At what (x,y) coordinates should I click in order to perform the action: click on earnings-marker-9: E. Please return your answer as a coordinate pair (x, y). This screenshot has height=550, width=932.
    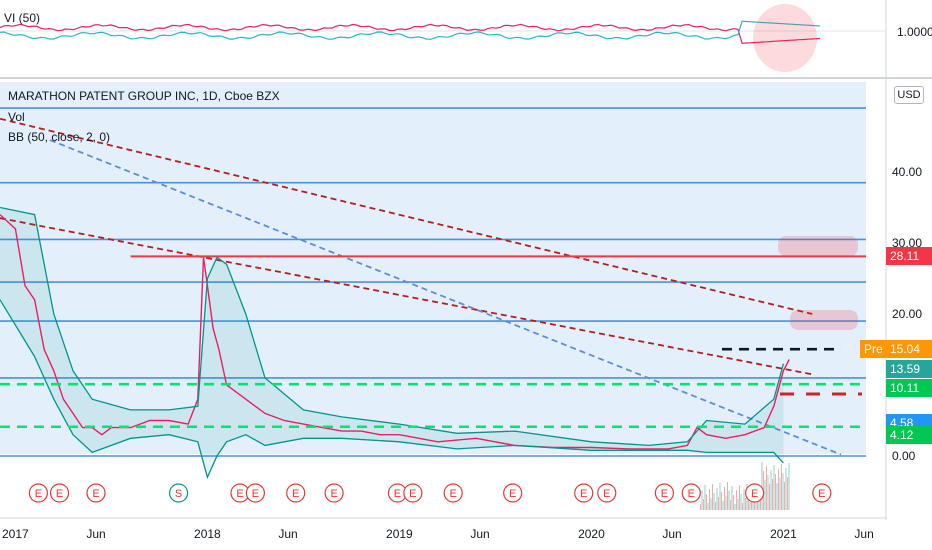
    Looking at the image, I should click on (413, 493).